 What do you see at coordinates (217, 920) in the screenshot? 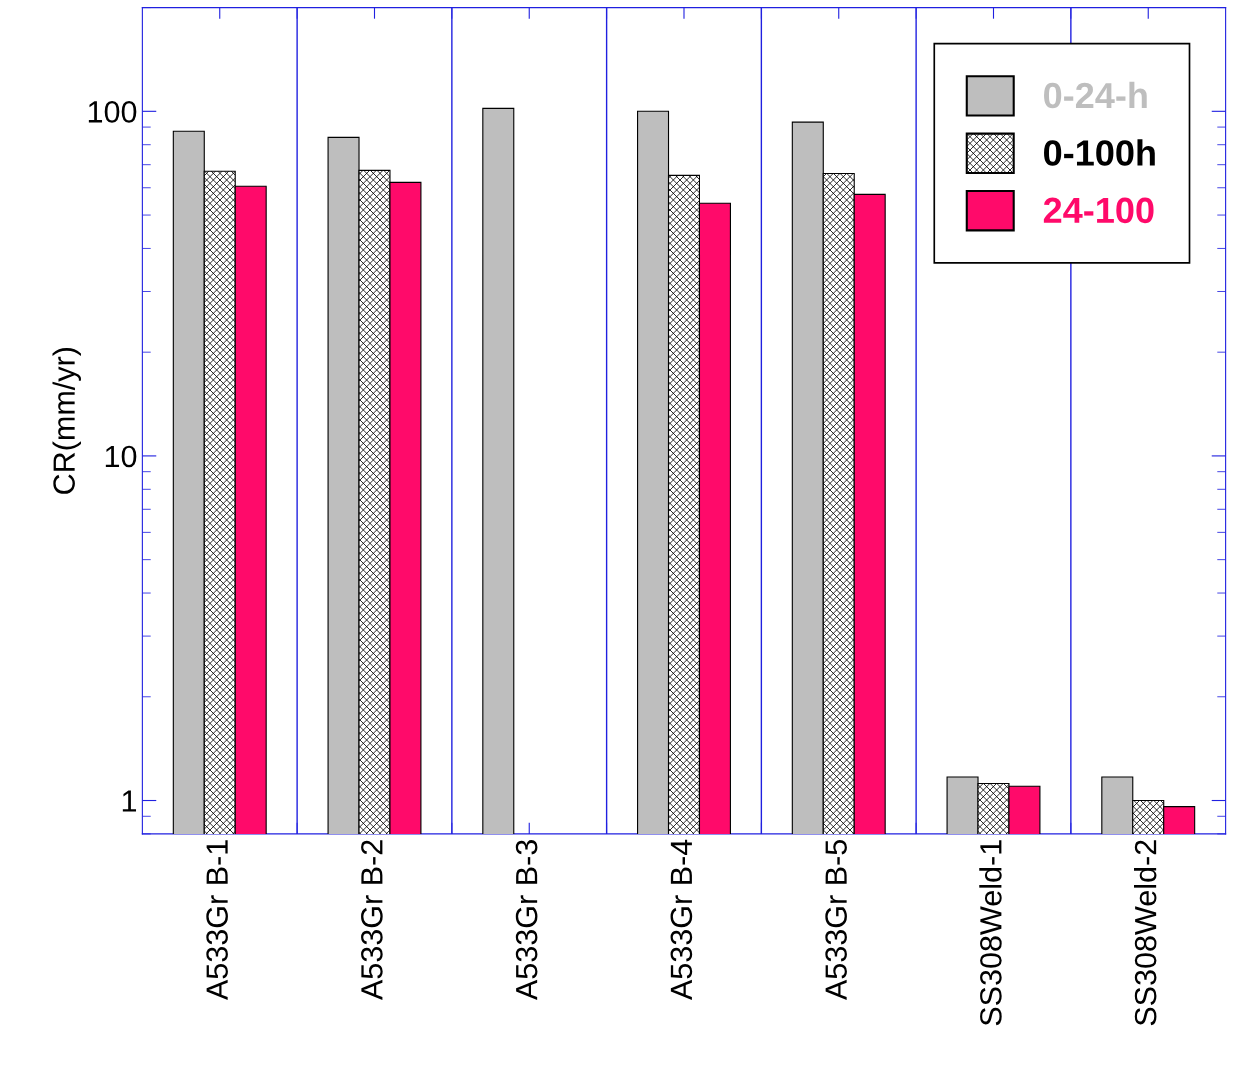
I see `x-tick-label: A533Gr B-1` at bounding box center [217, 920].